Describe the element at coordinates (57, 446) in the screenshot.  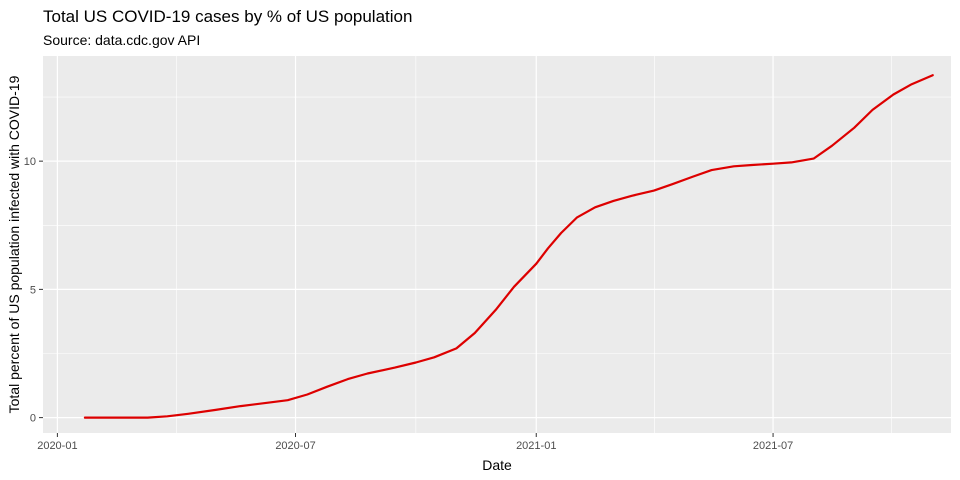
I see `x-tick-label: 2020-01` at that location.